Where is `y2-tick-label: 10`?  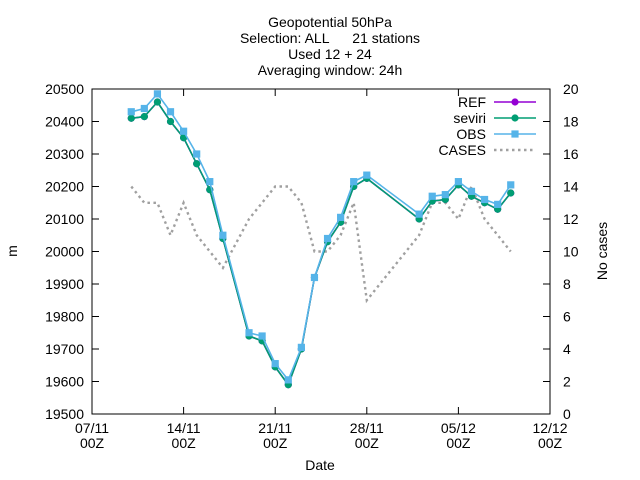
y2-tick-label: 10 is located at coordinates (571, 252).